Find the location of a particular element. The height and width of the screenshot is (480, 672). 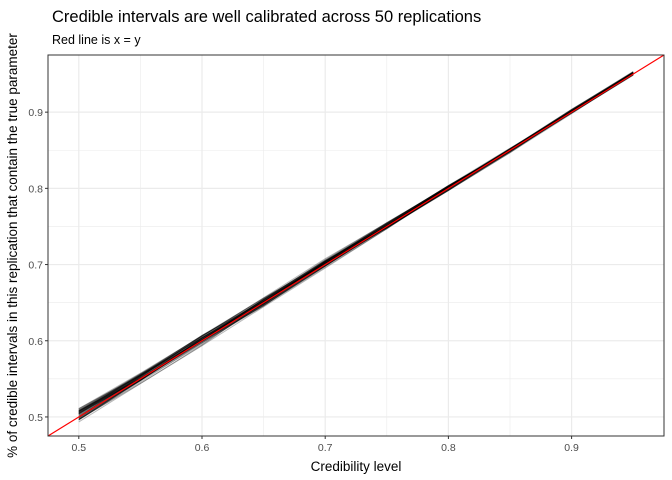

y-tick-label: 0.8 is located at coordinates (35, 189).